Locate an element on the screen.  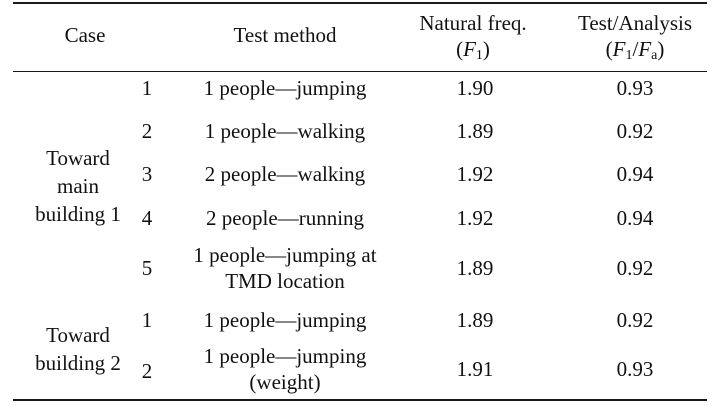
row-test-method: 1 people—jumping at TMD location is located at coordinates (285, 268).